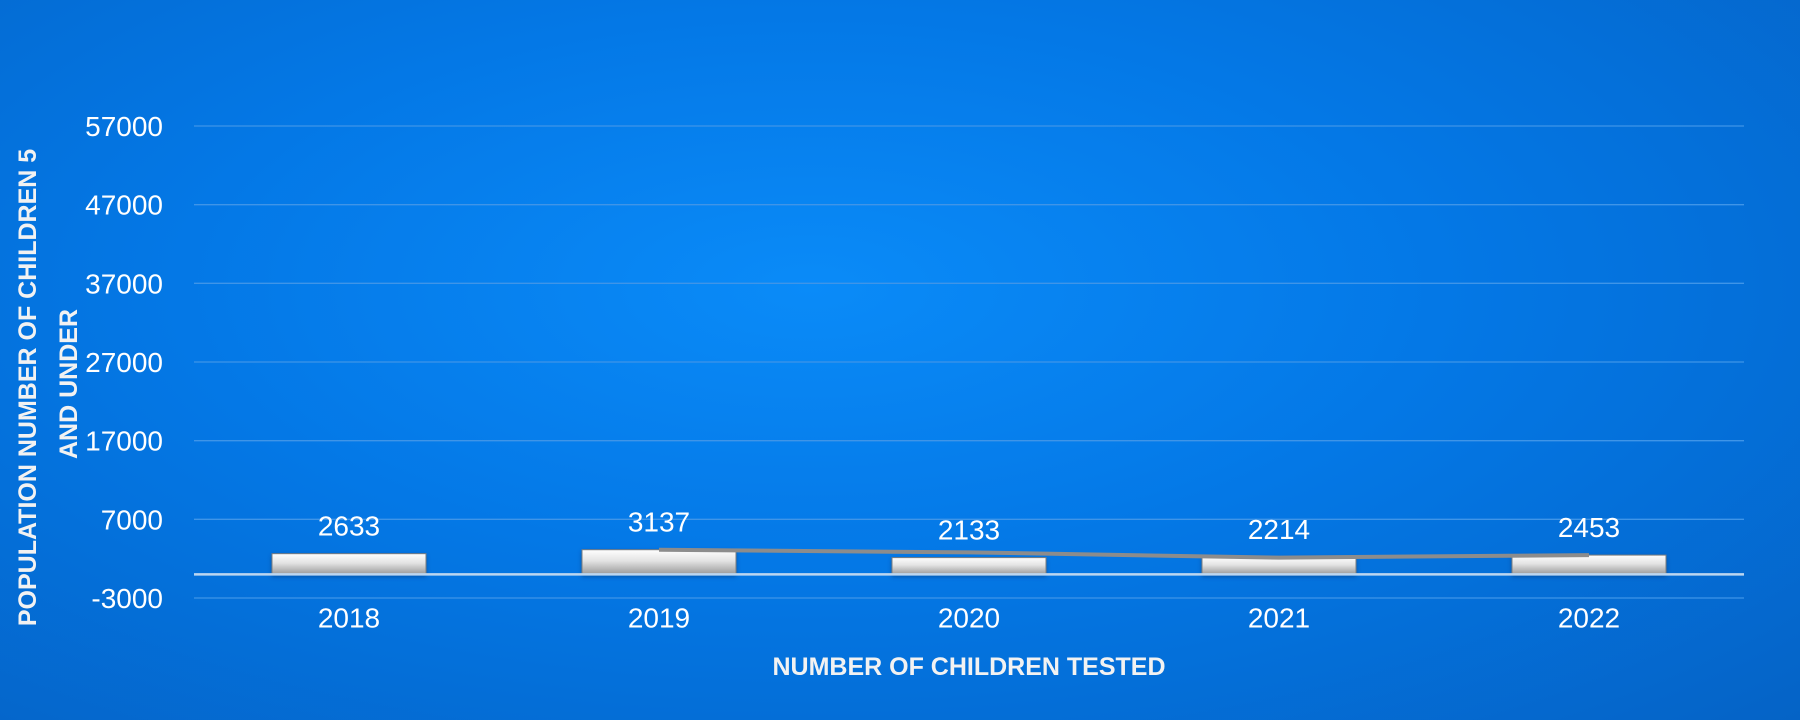  I want to click on data-label-2018: 2633, so click(349, 526).